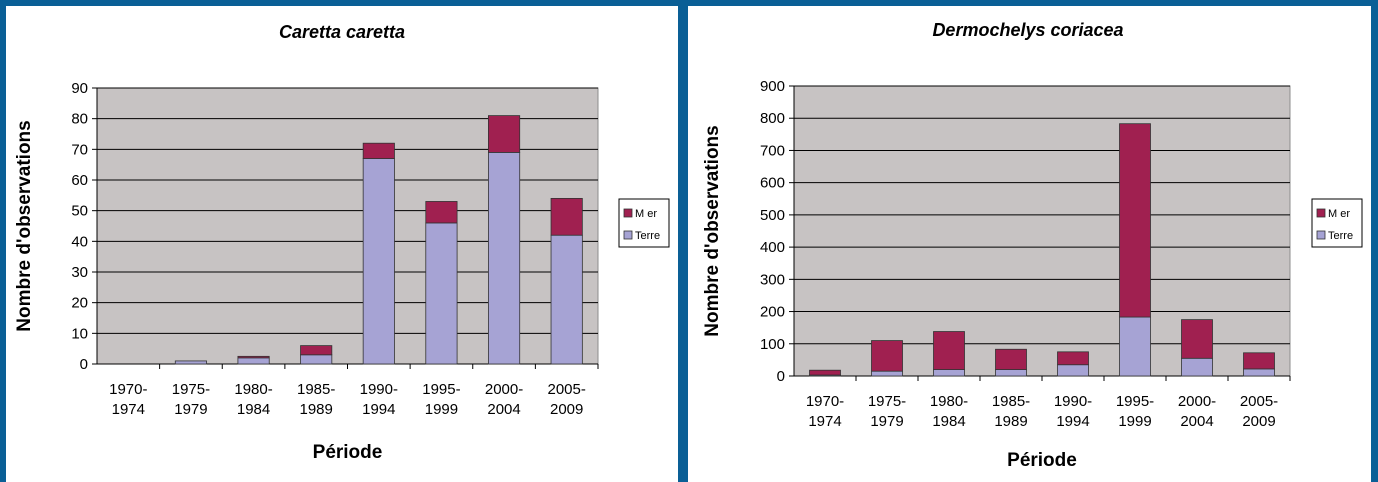 The width and height of the screenshot is (1378, 482). I want to click on y-tick-label: 60, so click(79, 180).